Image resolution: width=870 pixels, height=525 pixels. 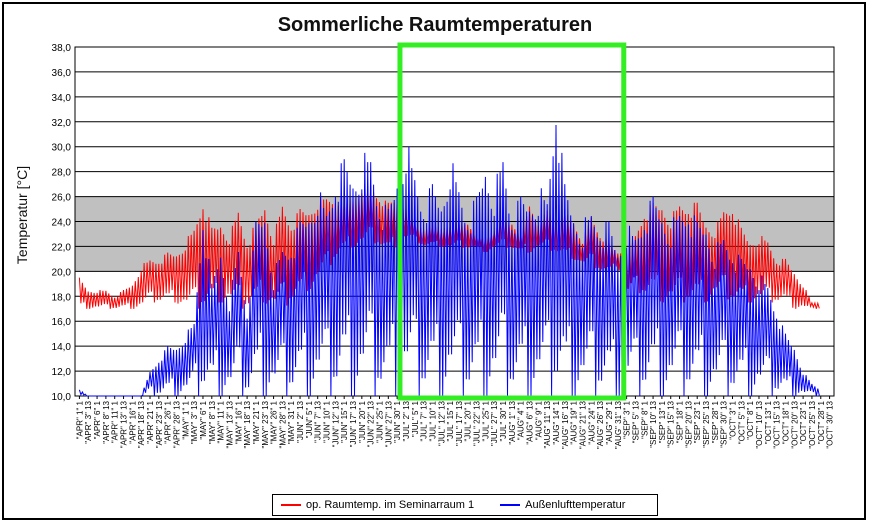 What do you see at coordinates (62, 247) in the screenshot?
I see `y-tick-label: 22,0` at bounding box center [62, 247].